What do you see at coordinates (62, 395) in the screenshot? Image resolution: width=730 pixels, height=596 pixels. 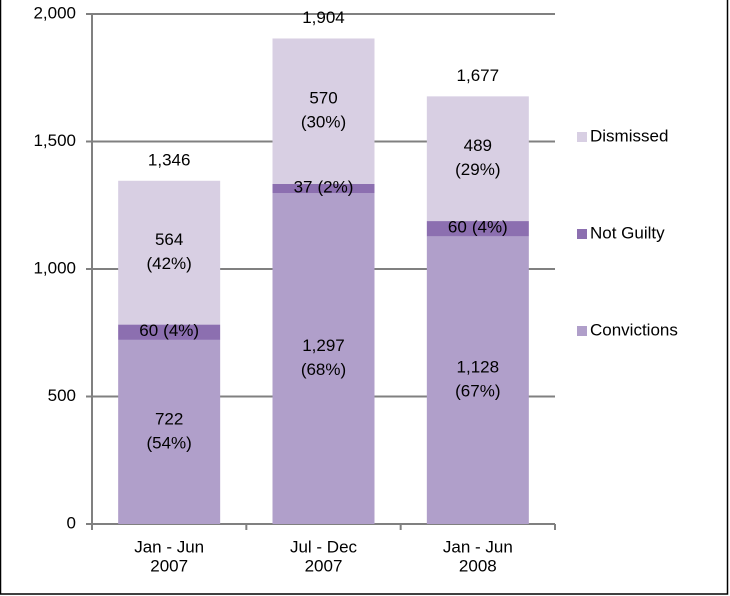 I see `y-tick-label: 500` at bounding box center [62, 395].